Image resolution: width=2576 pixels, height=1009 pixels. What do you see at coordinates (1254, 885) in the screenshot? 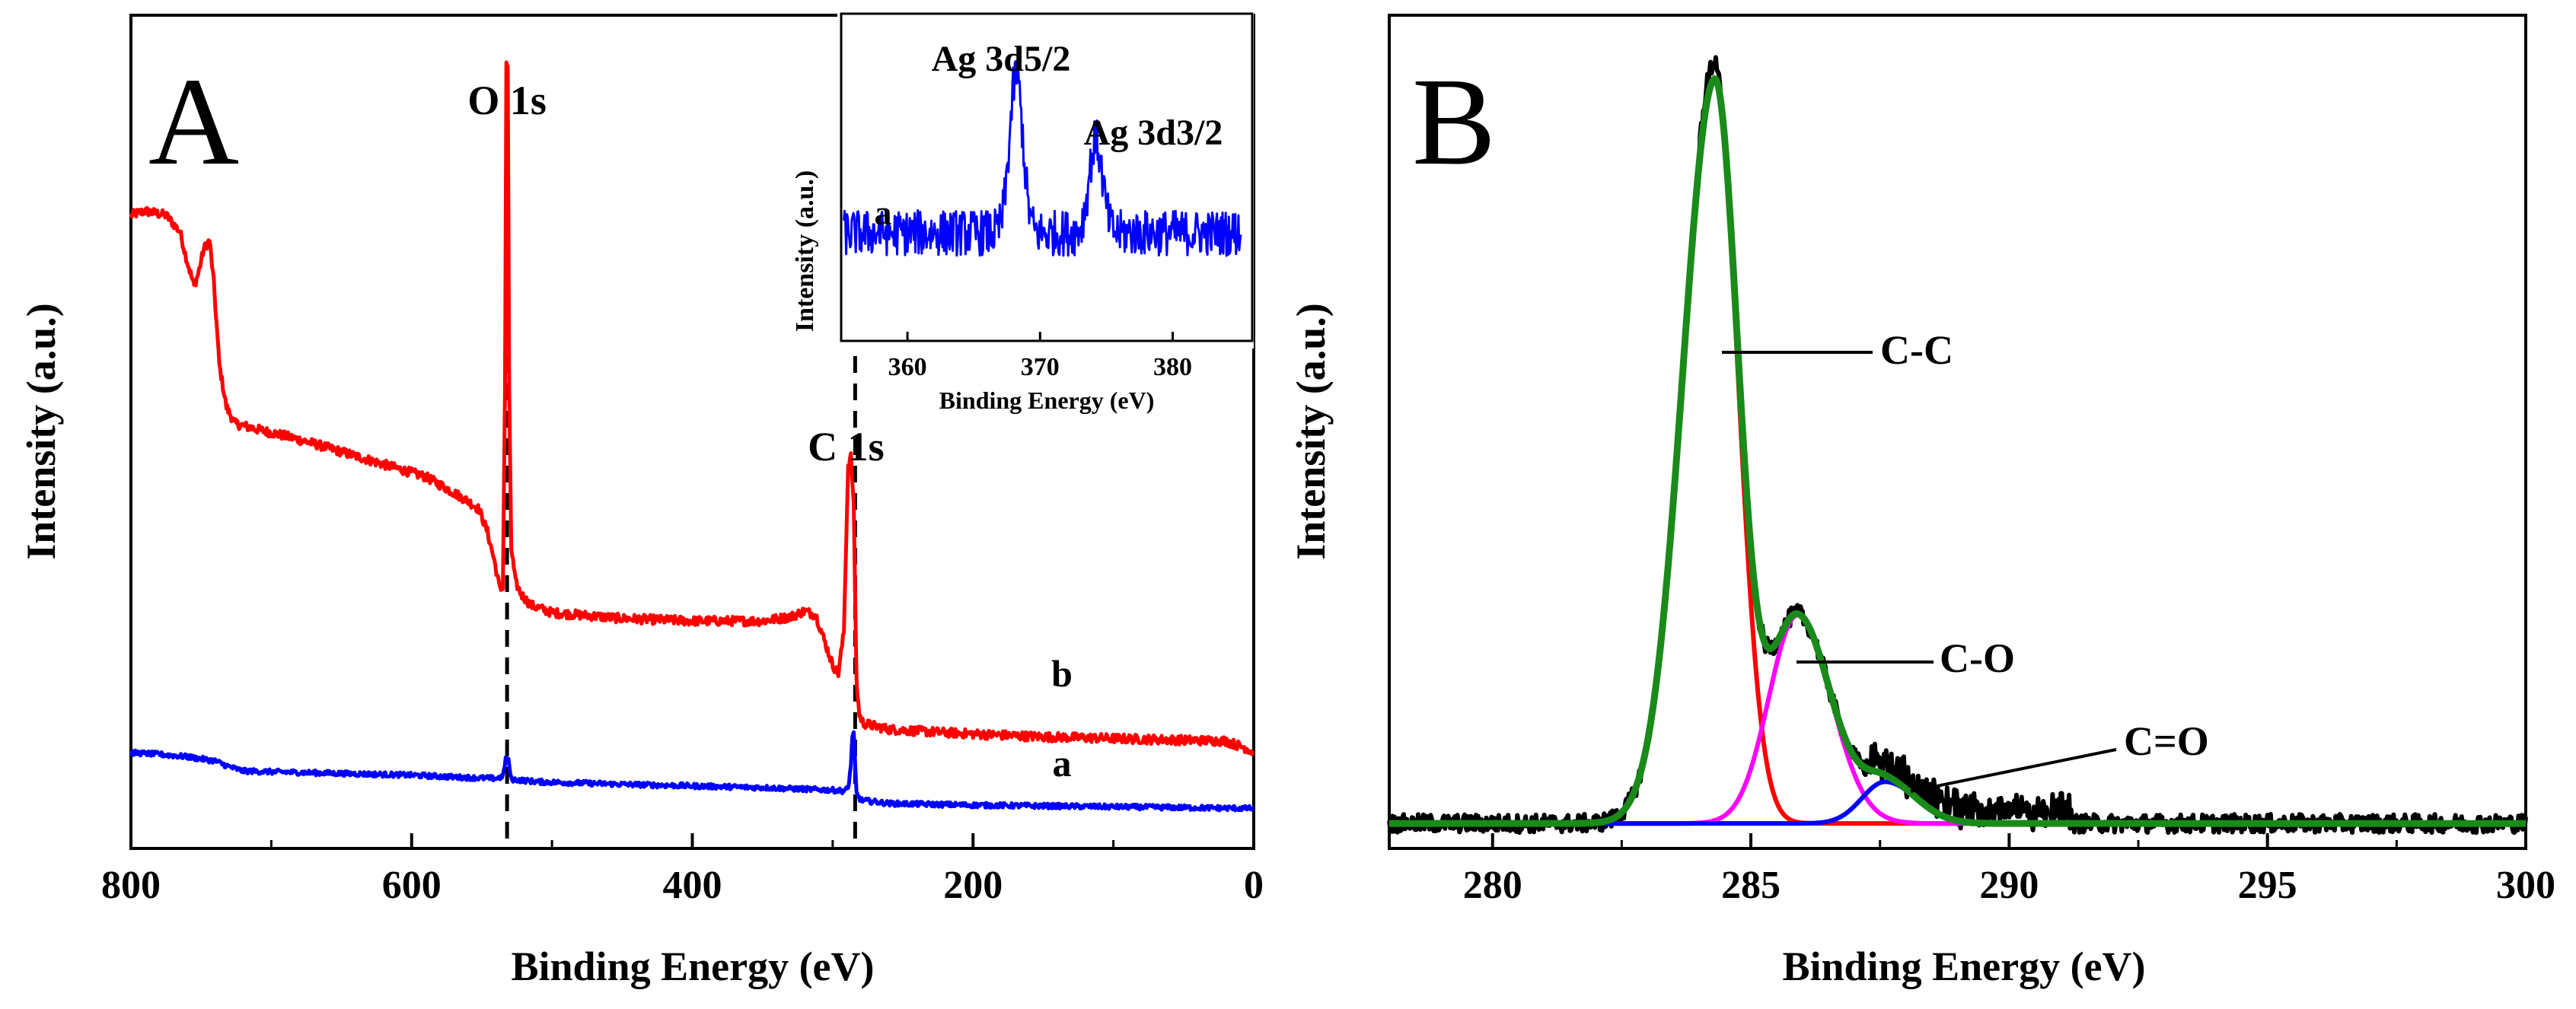
I see `panel-a-x-tick-label: 0` at bounding box center [1254, 885].